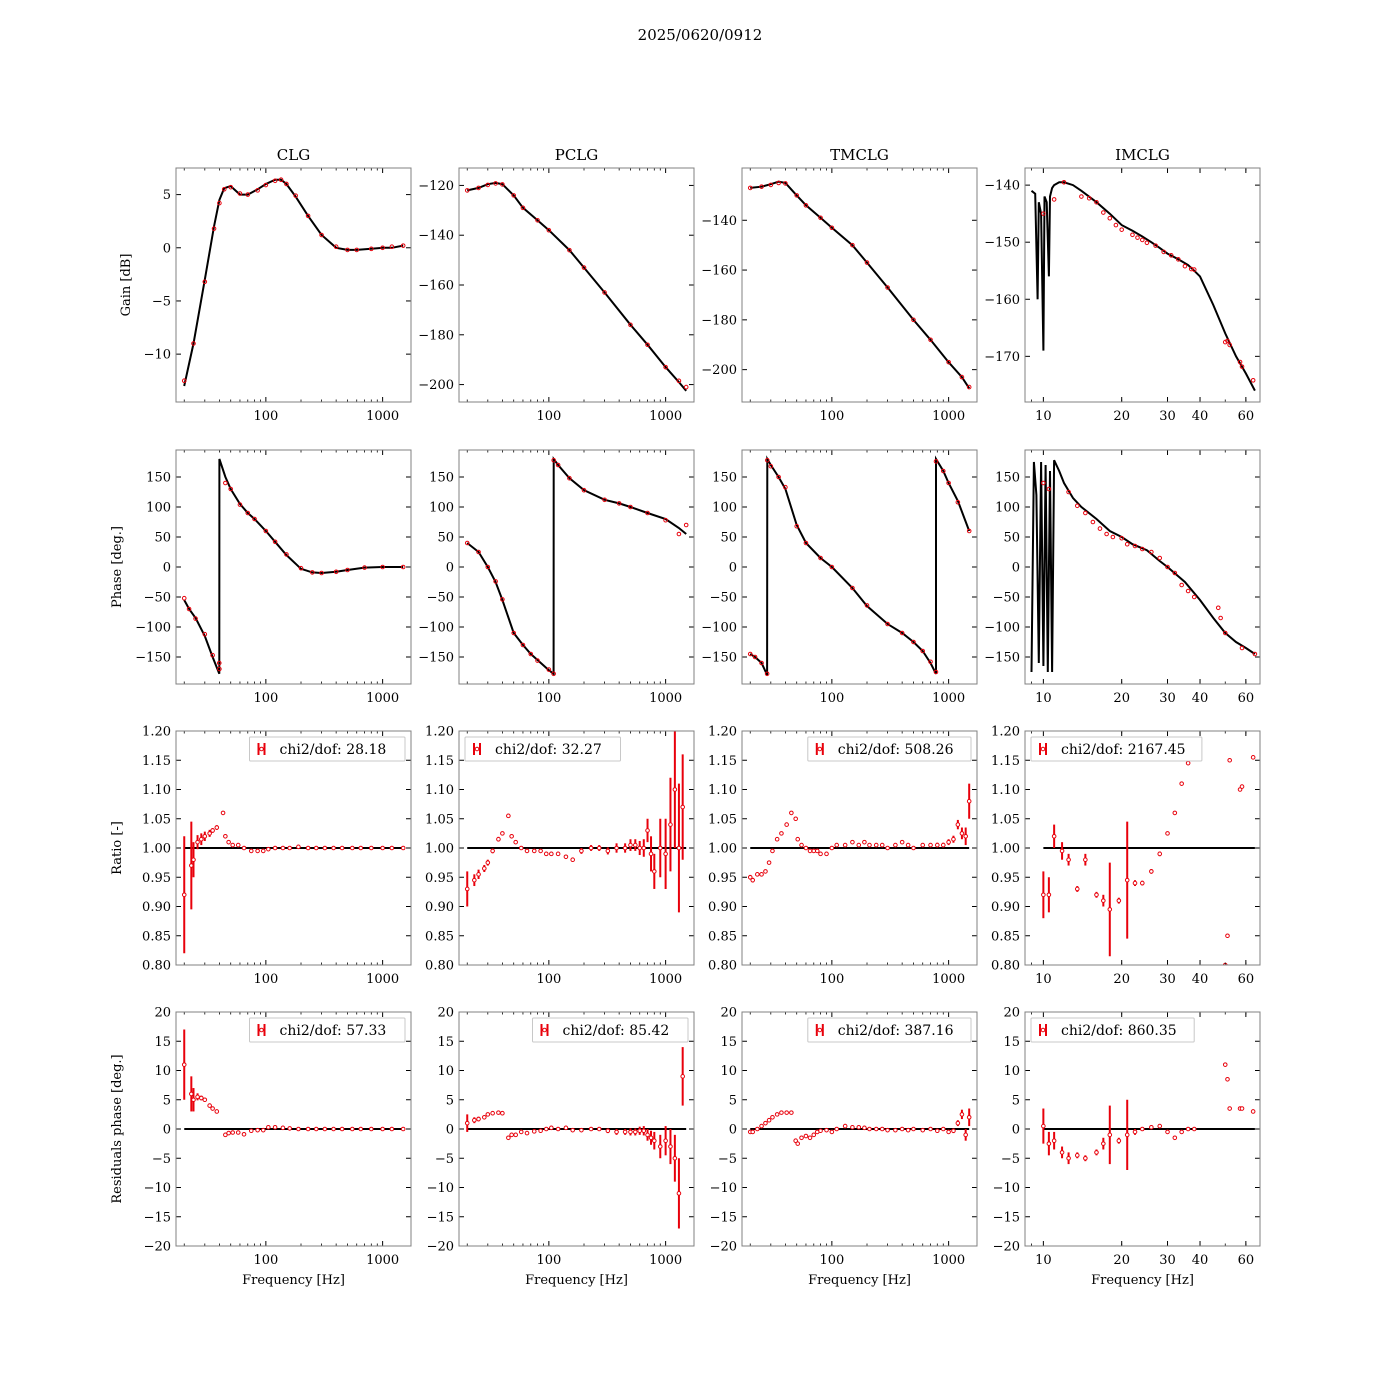  I want to click on legend: chi2/dof: 387.16, so click(889, 1030).